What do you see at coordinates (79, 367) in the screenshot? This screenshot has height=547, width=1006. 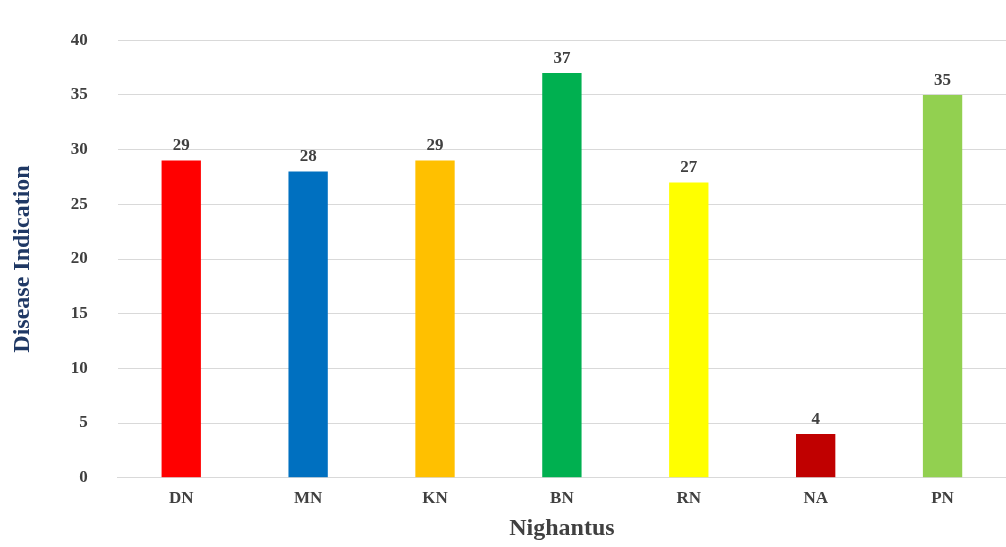 I see `y-tick-label: 10` at bounding box center [79, 367].